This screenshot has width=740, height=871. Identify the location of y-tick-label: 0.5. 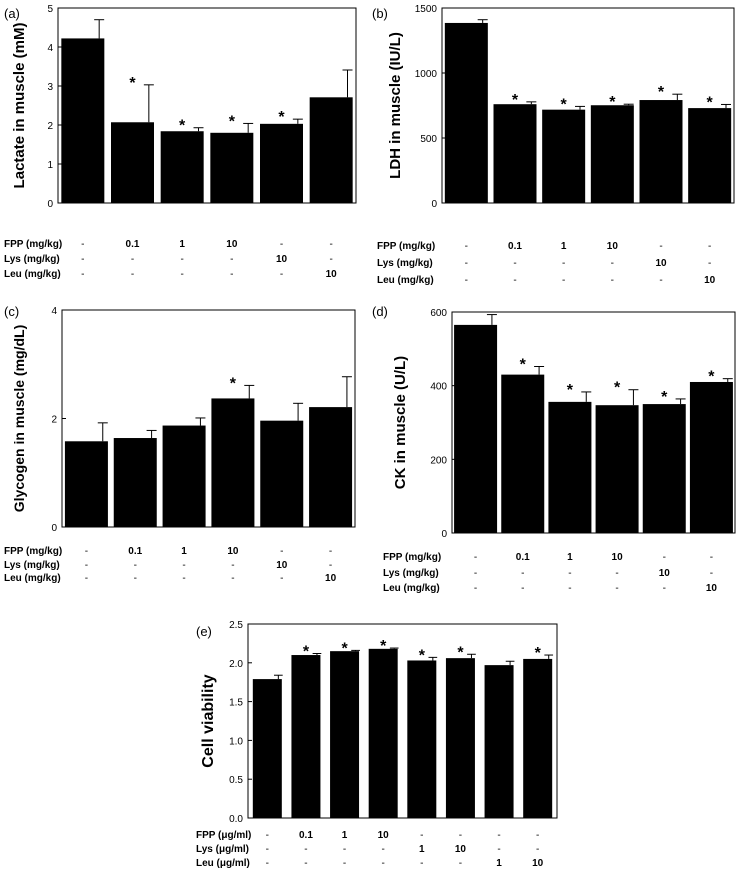
(236, 780).